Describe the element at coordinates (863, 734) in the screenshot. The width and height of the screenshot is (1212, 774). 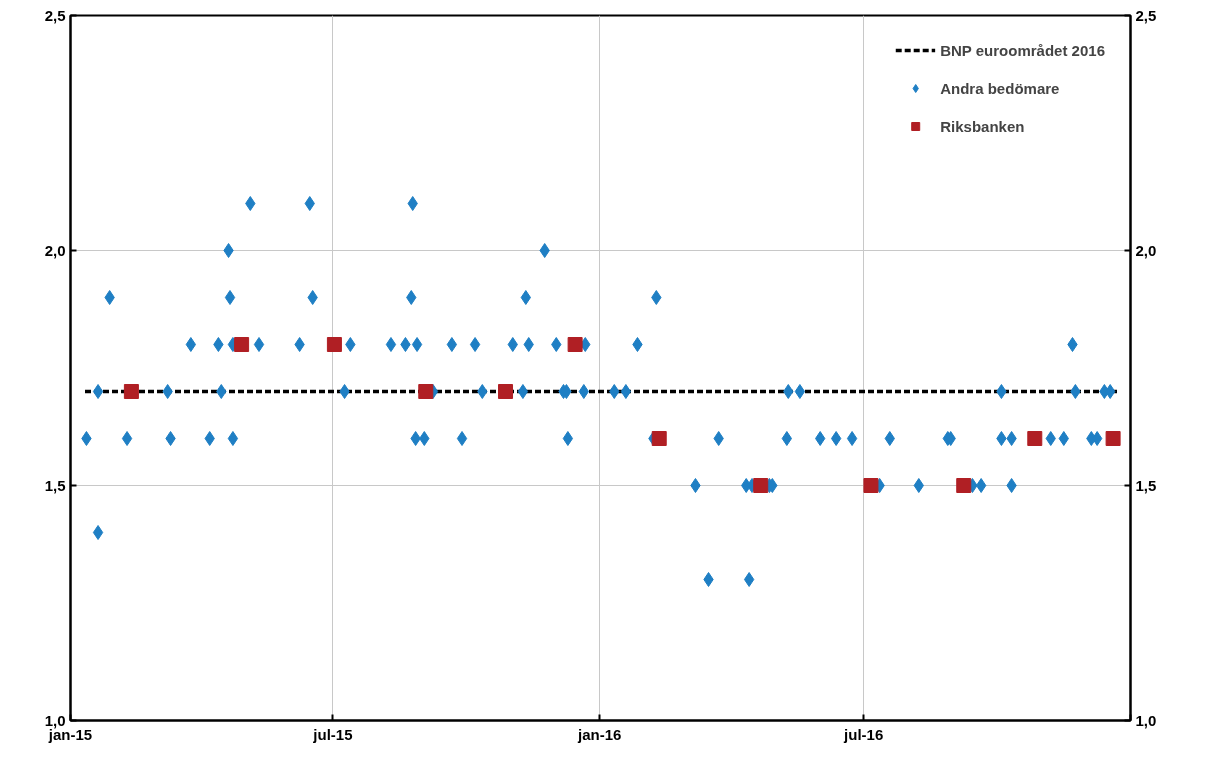
I see `x-tick-label: jul-16` at that location.